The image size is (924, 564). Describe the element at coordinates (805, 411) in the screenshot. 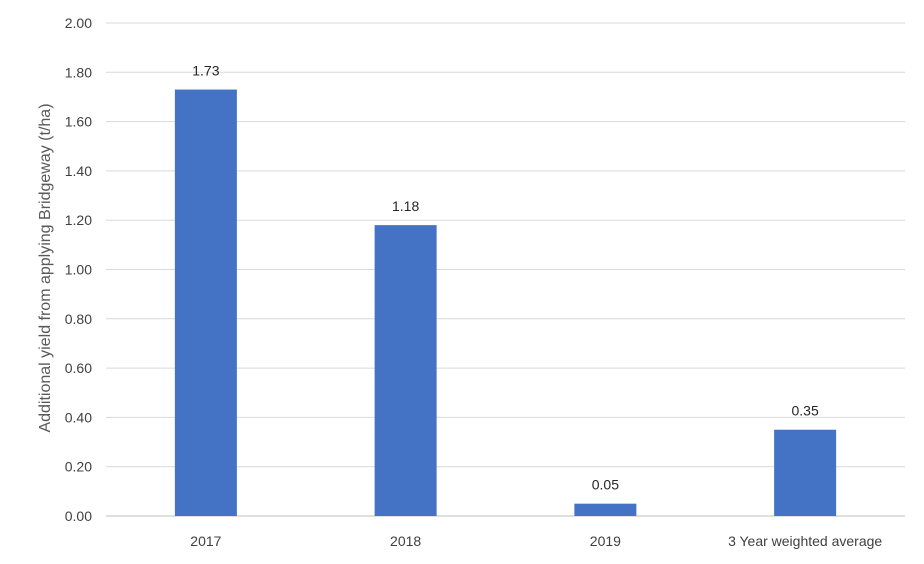

I see `data-label: 0.35` at that location.